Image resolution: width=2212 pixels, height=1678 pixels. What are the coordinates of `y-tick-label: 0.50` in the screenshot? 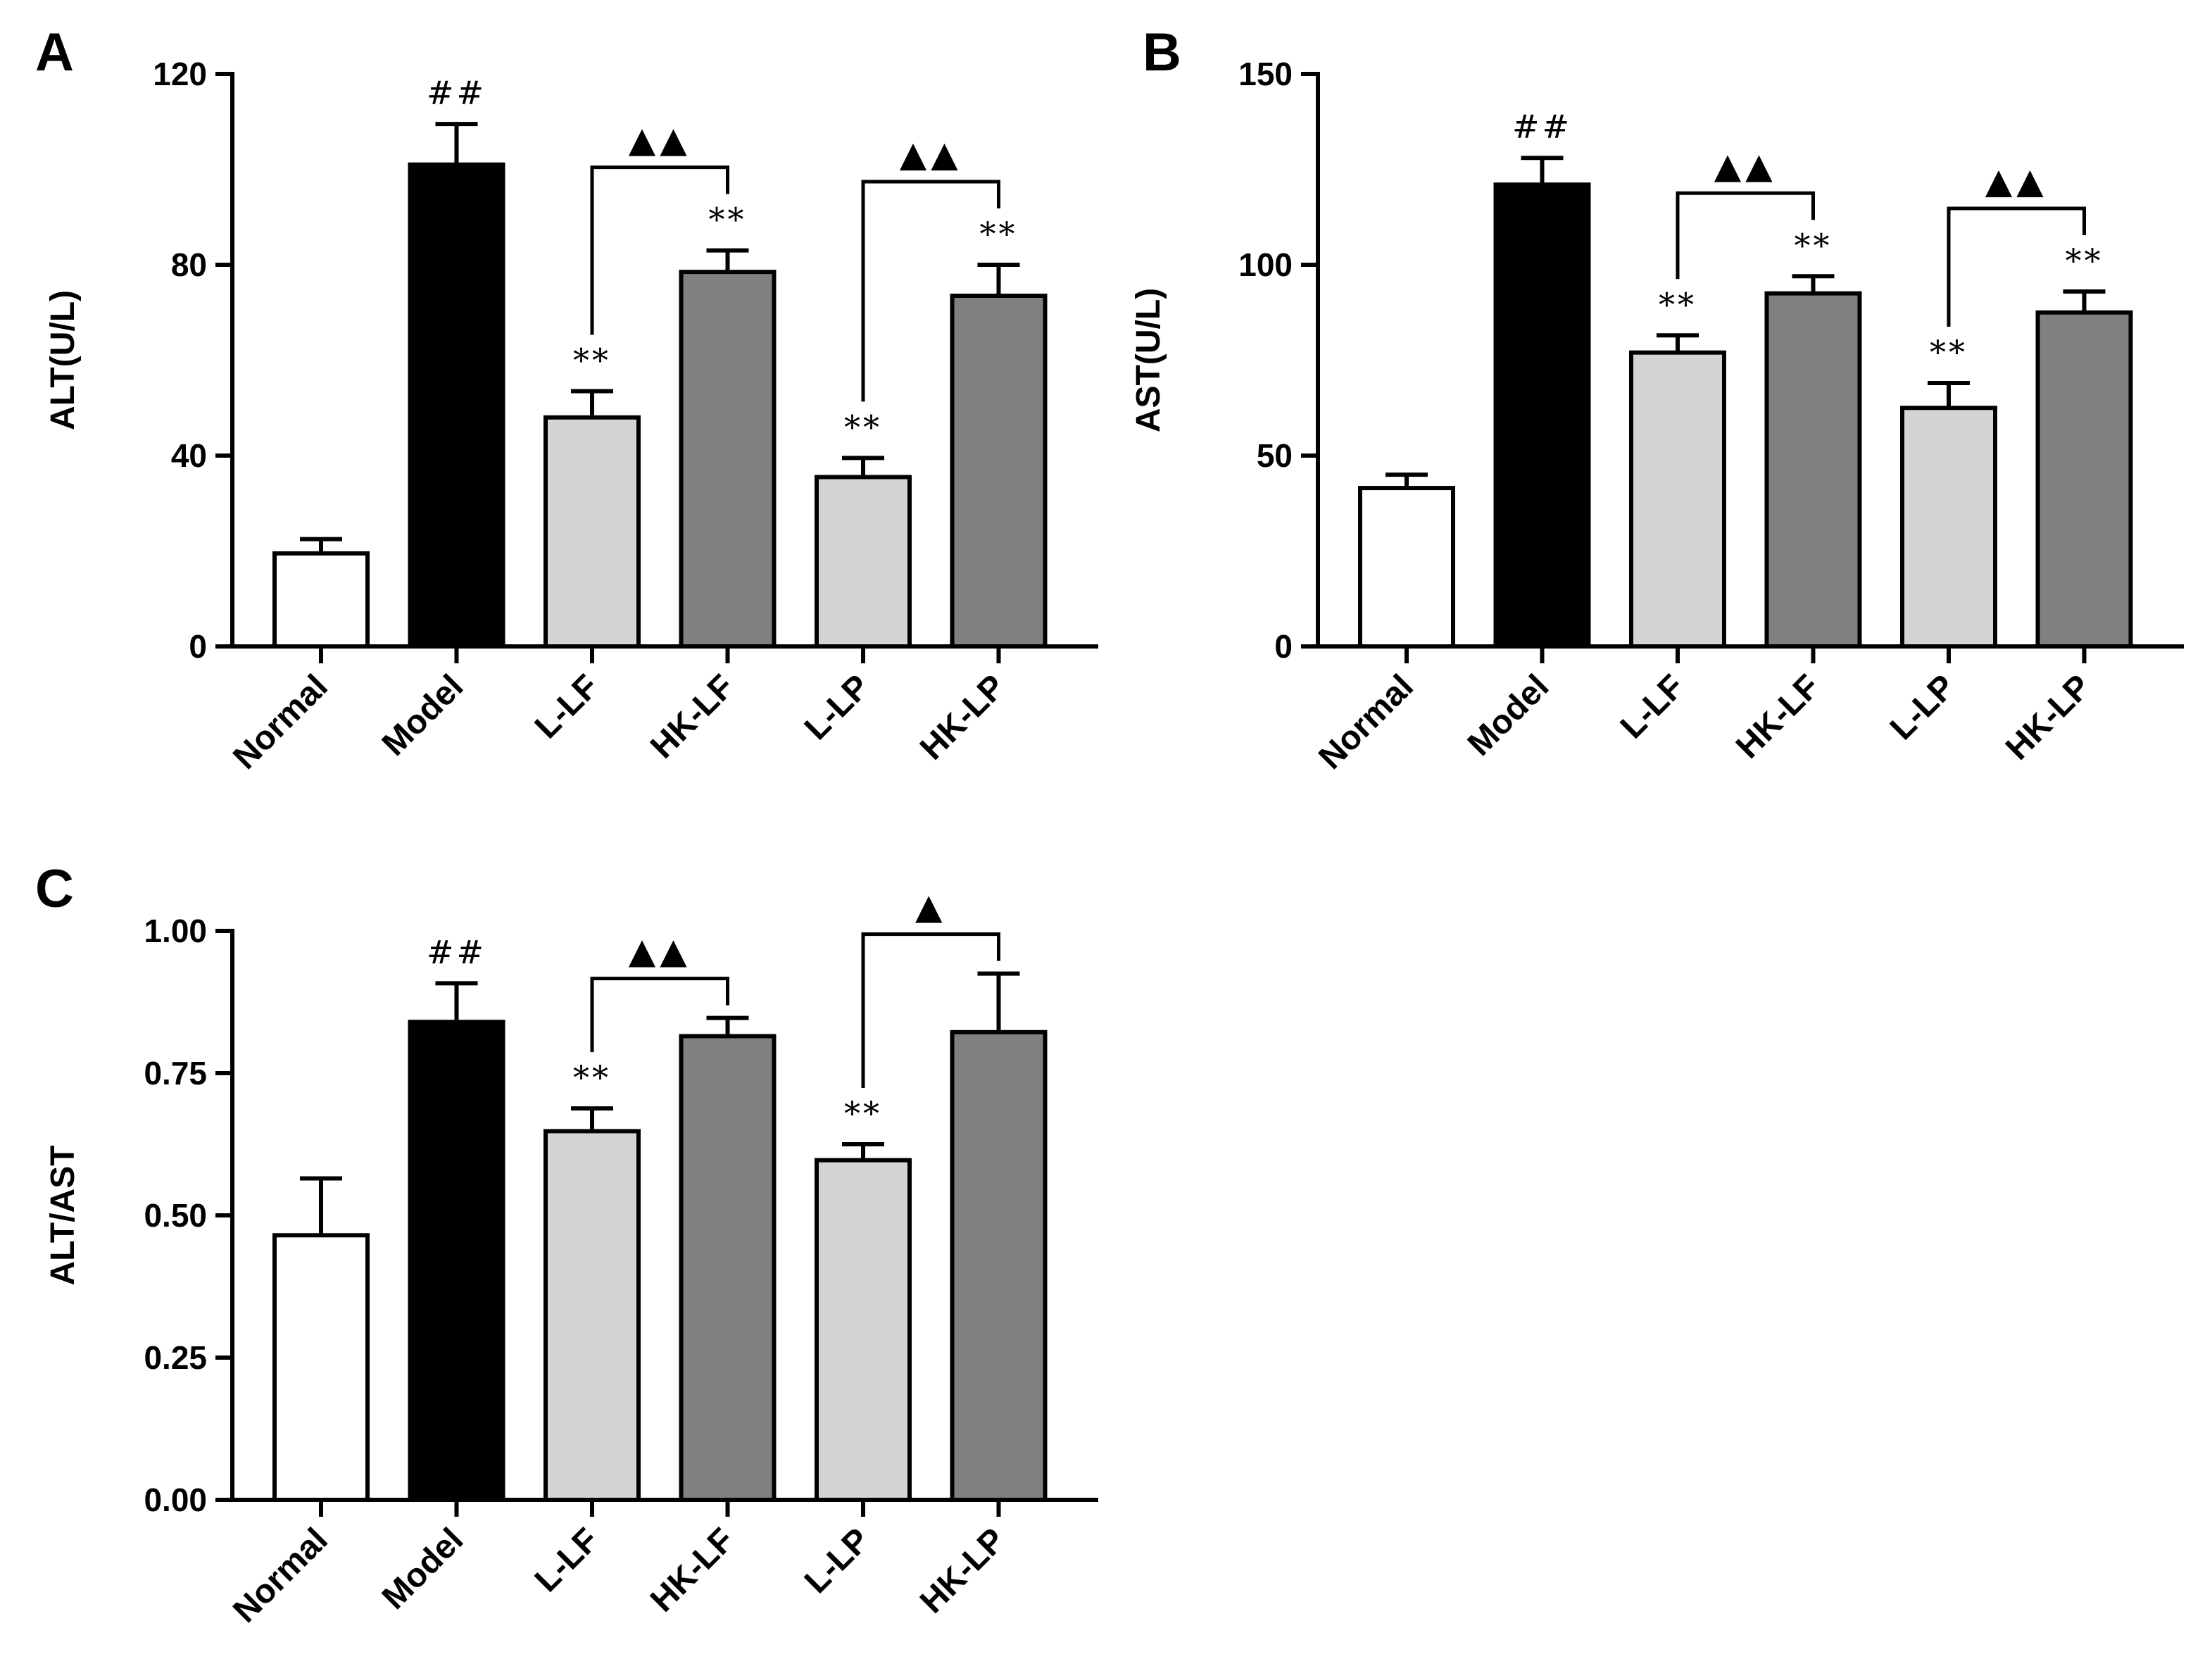 It's located at (175, 1215).